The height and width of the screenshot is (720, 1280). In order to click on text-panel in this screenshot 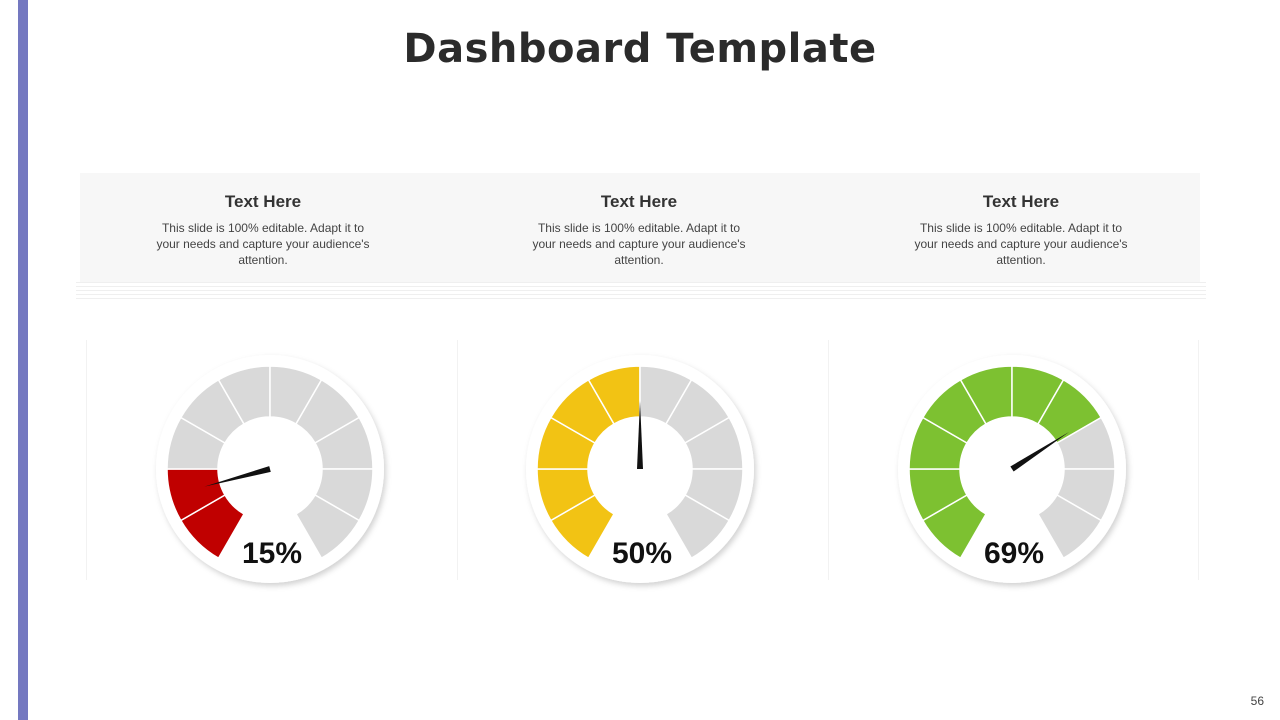, I will do `click(640, 227)`.